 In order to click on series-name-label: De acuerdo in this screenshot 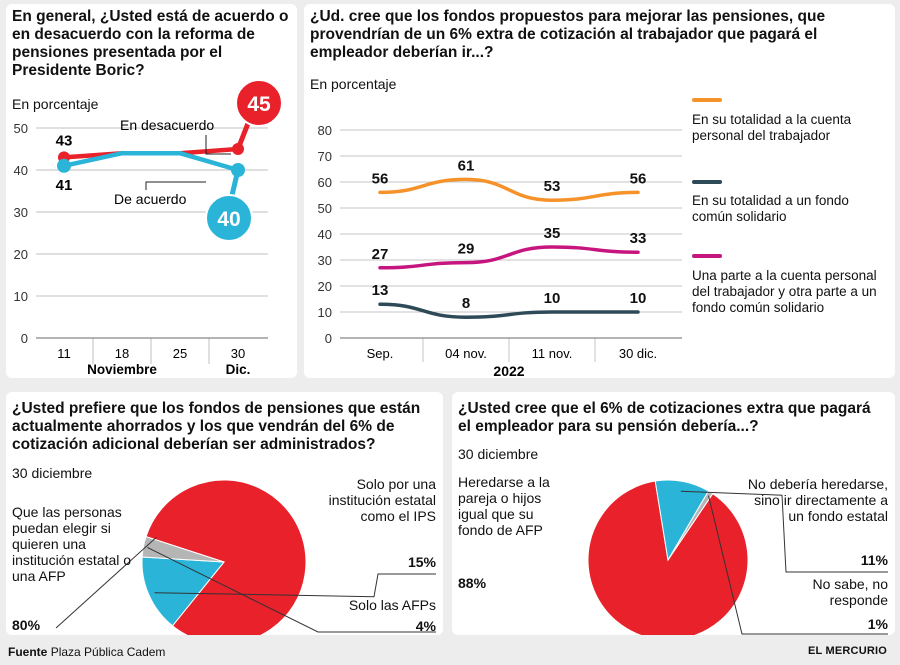, I will do `click(150, 199)`.